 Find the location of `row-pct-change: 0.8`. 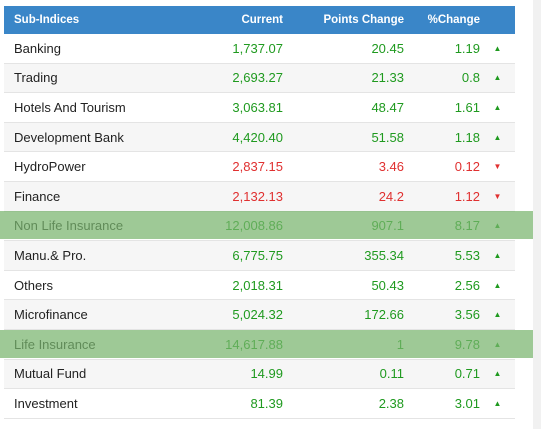

row-pct-change: 0.8 is located at coordinates (470, 78).